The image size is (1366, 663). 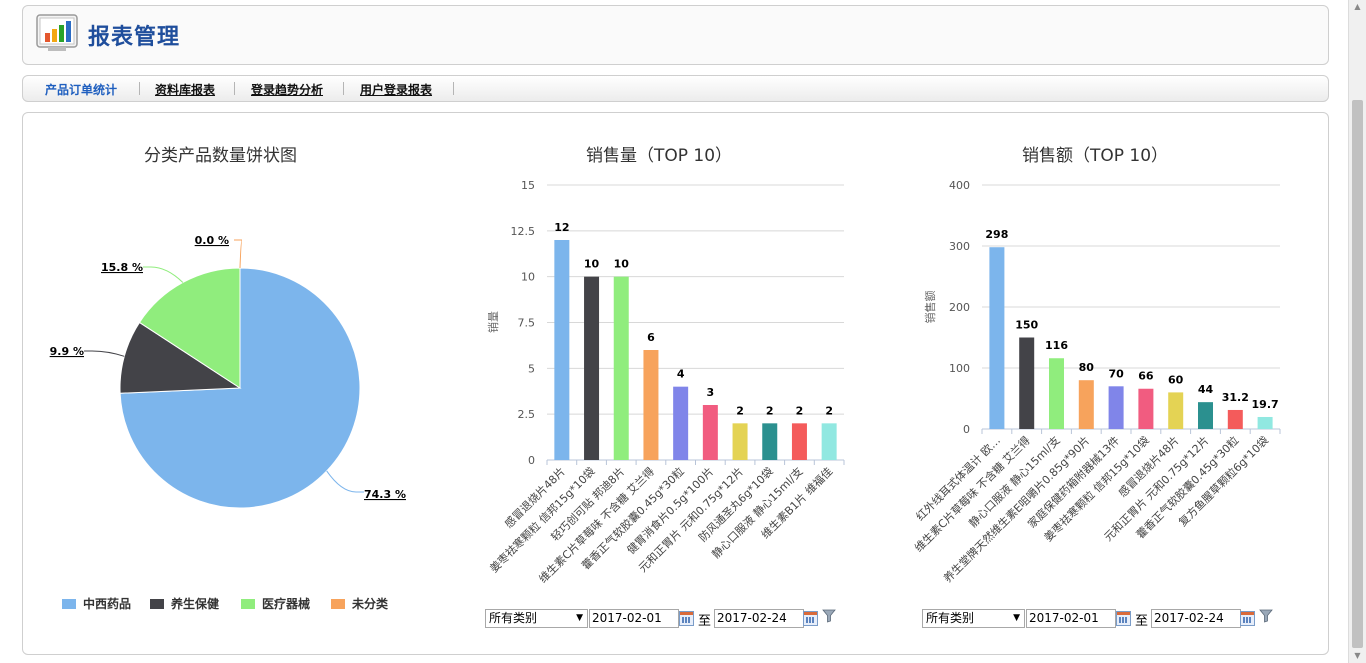 What do you see at coordinates (531, 368) in the screenshot?
I see `y-tick-label: 5` at bounding box center [531, 368].